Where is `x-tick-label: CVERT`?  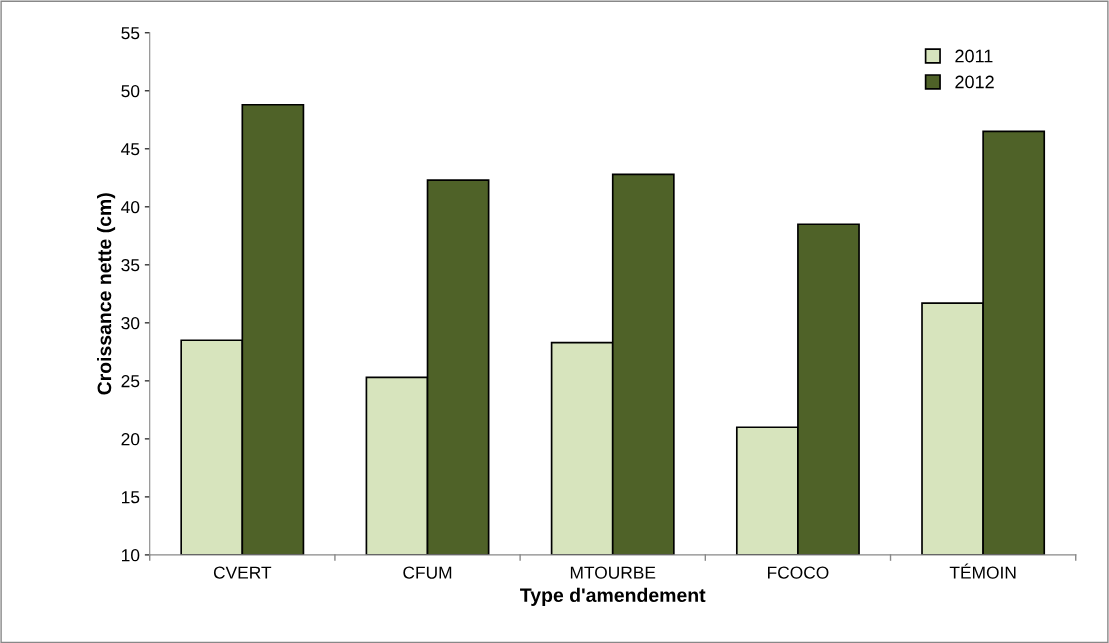 x-tick-label: CVERT is located at coordinates (242, 572).